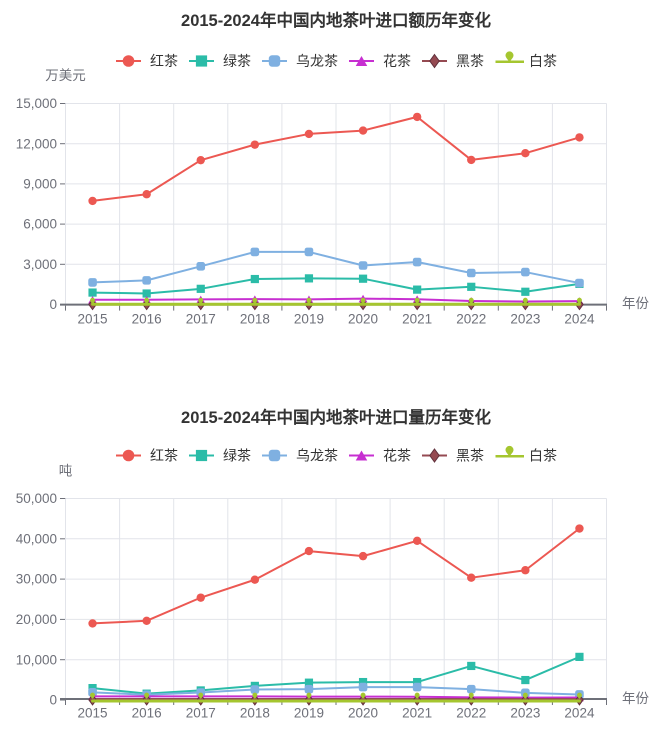 The image size is (660, 744). I want to click on svg-text: 2015-2024年中国内地茶叶进口量历年变化, so click(336, 417).